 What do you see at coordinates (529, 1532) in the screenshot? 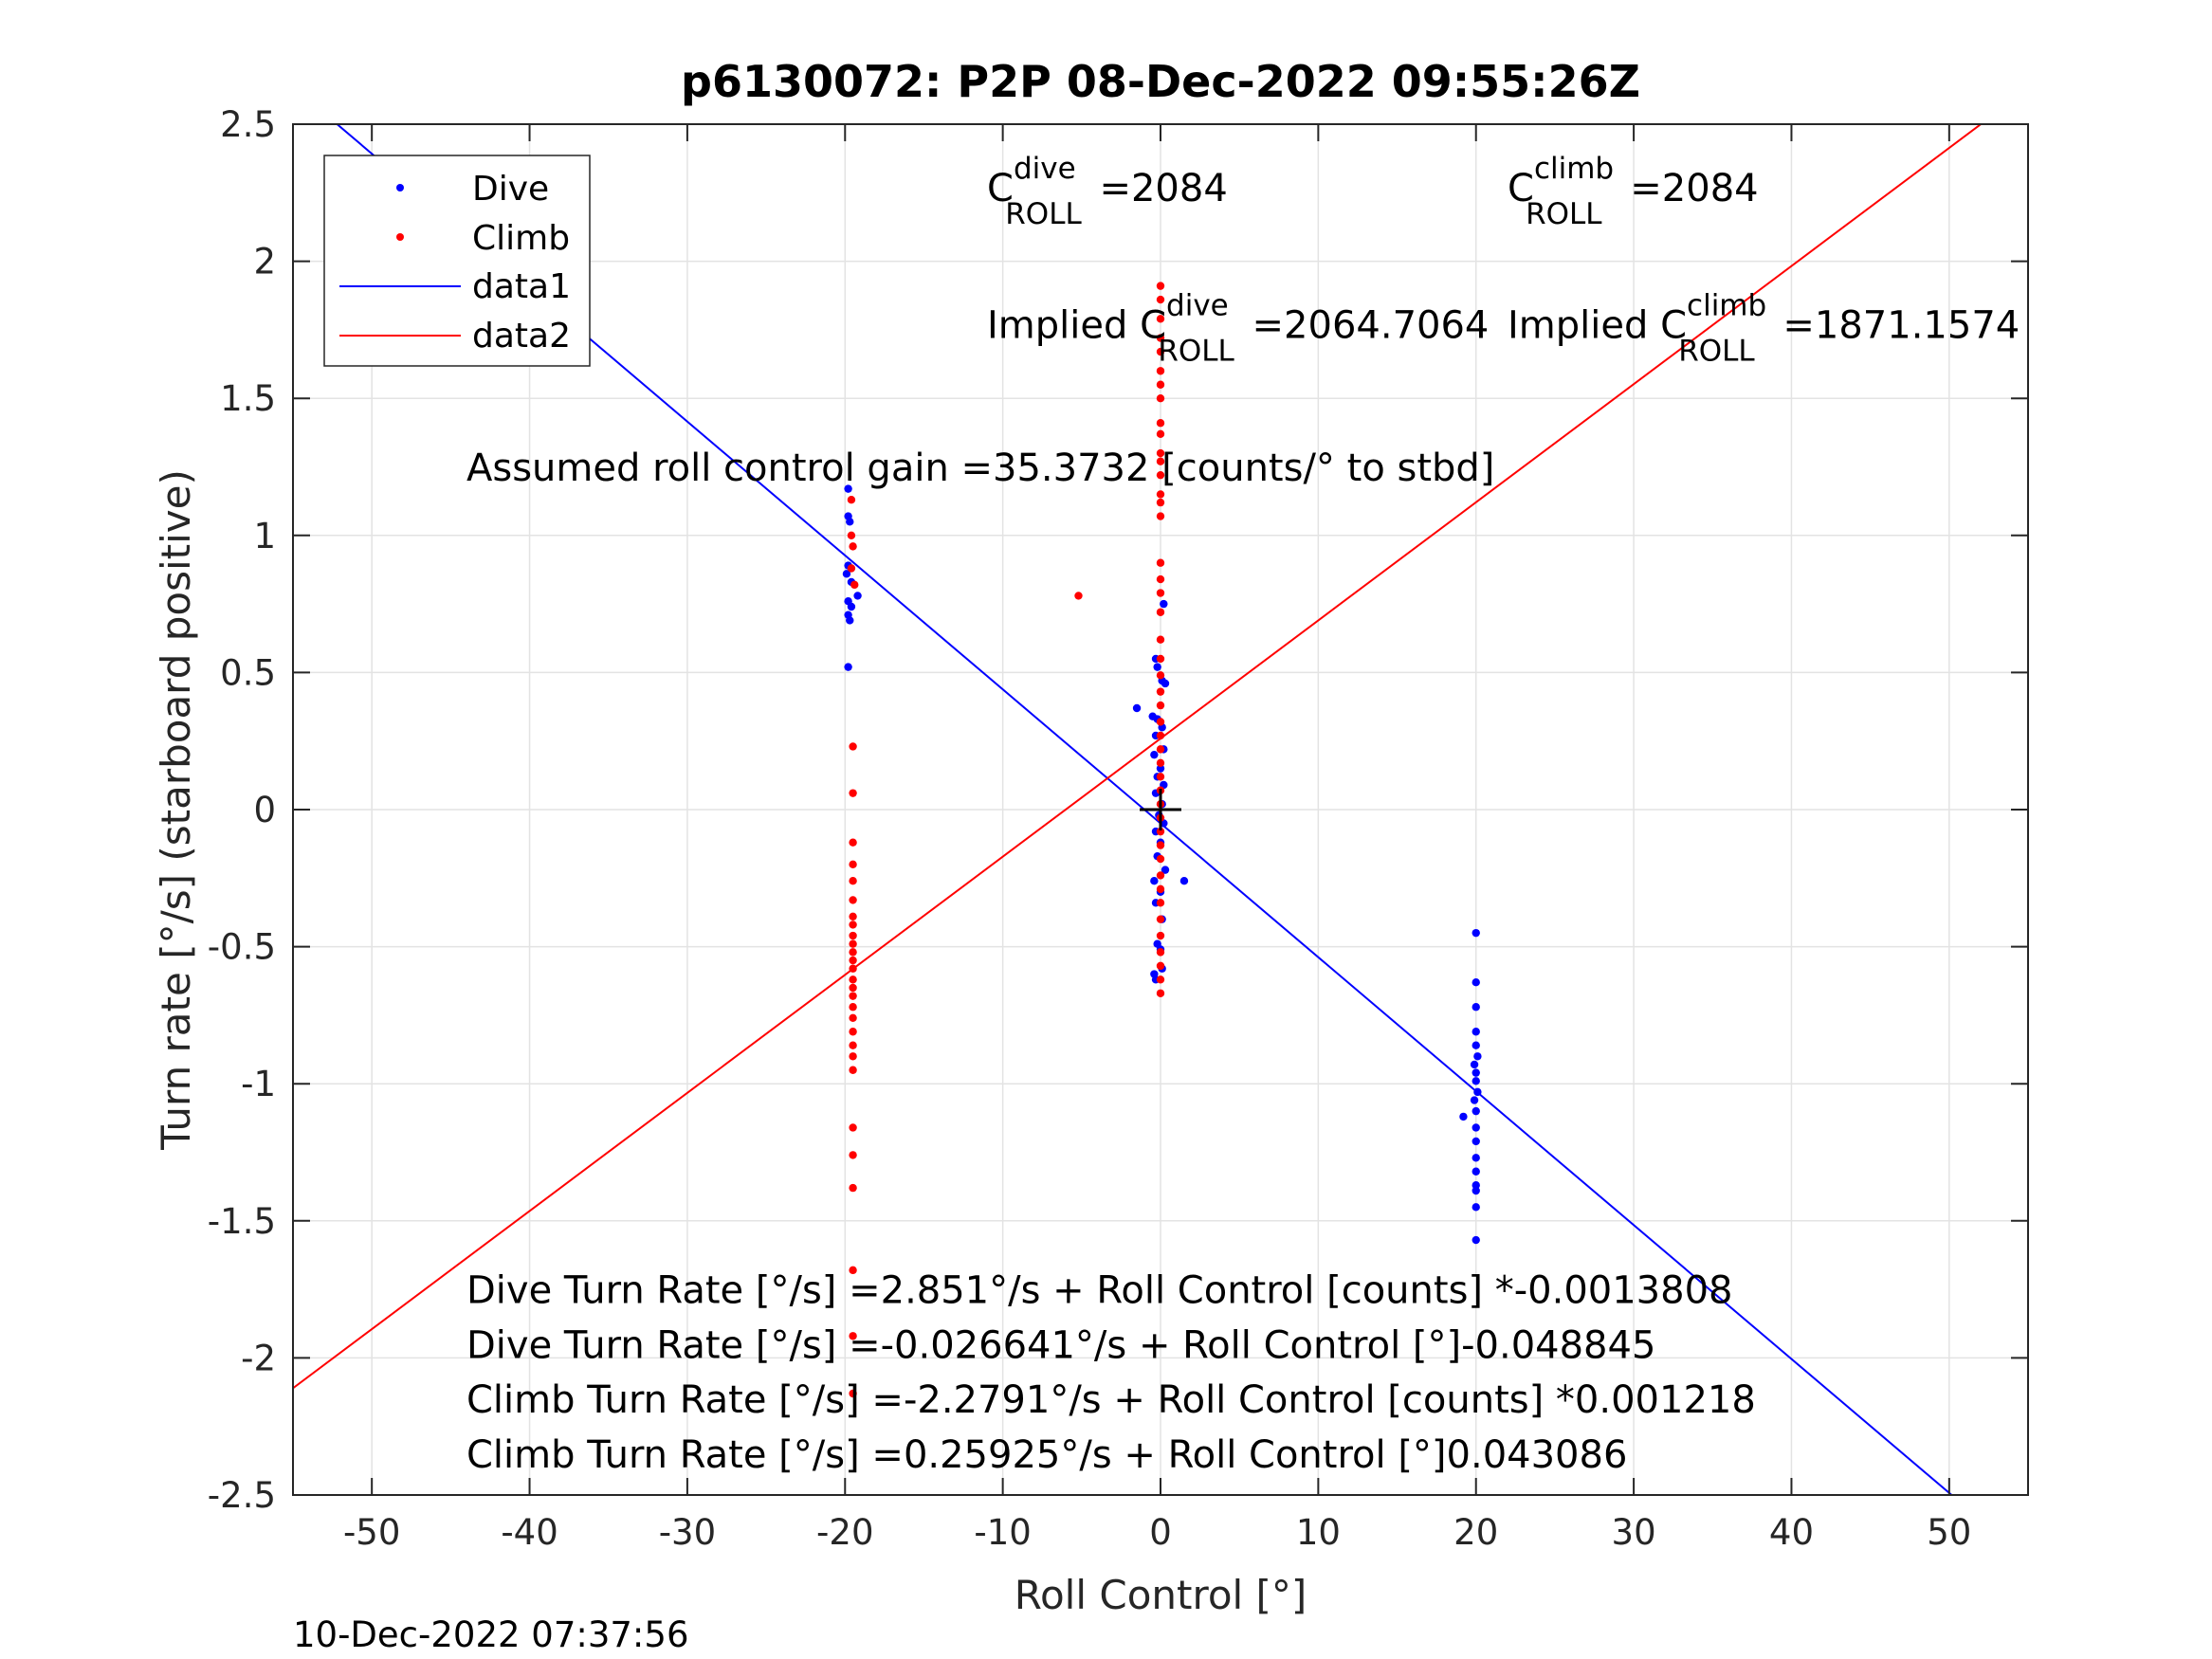
I see `x-tick-label: -40` at bounding box center [529, 1532].